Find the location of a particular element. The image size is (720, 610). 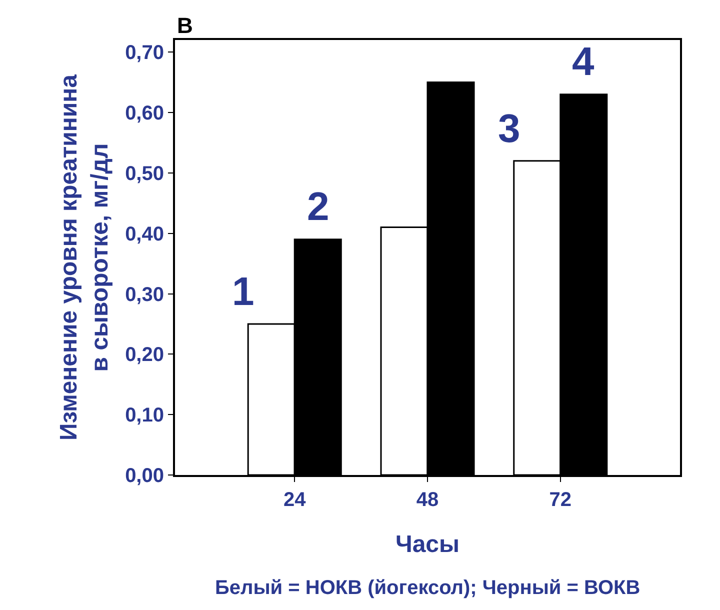

annotation: 3 is located at coordinates (509, 129).